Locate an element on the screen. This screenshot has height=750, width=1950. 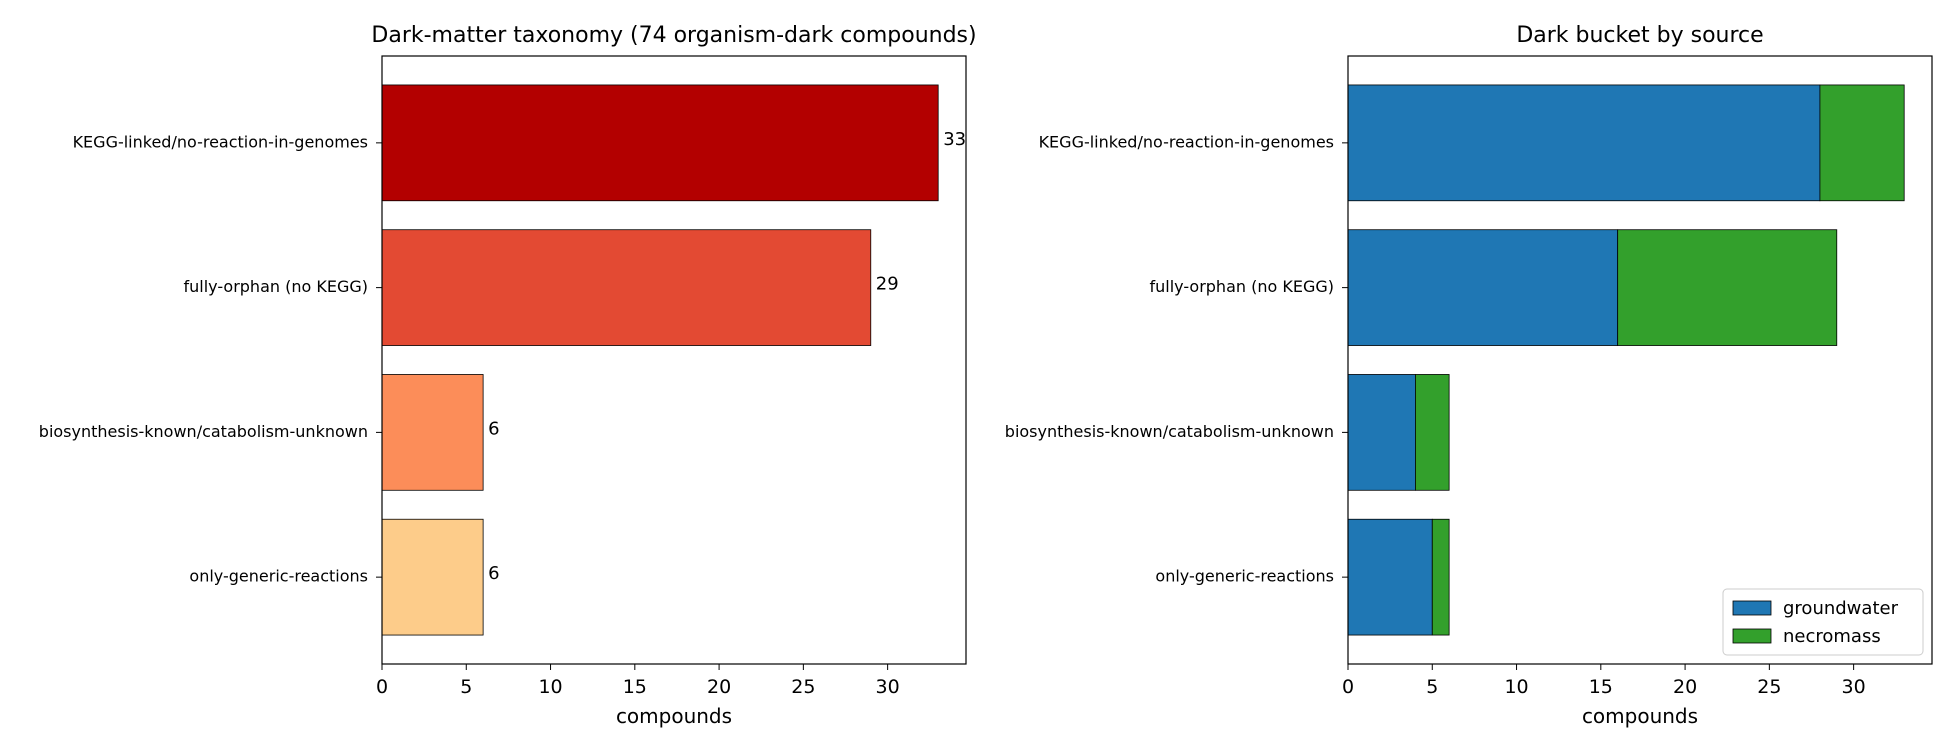
legend-label-necromass: necromass is located at coordinates (1832, 636).